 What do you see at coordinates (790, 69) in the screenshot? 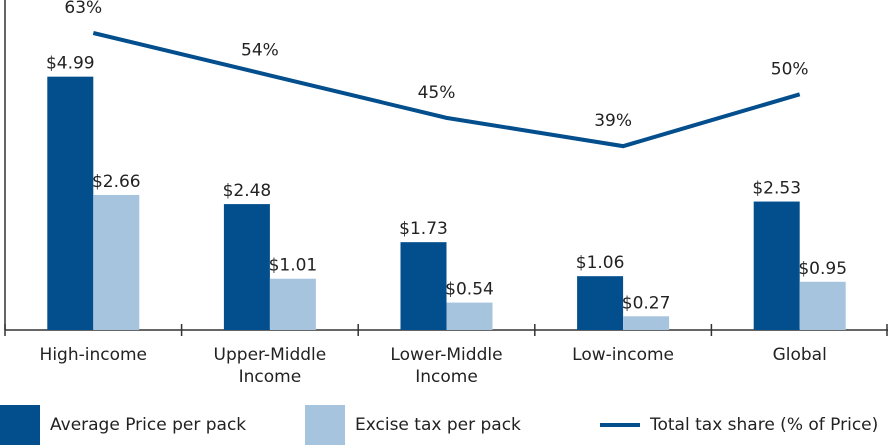
I see `line-label: 50%` at bounding box center [790, 69].